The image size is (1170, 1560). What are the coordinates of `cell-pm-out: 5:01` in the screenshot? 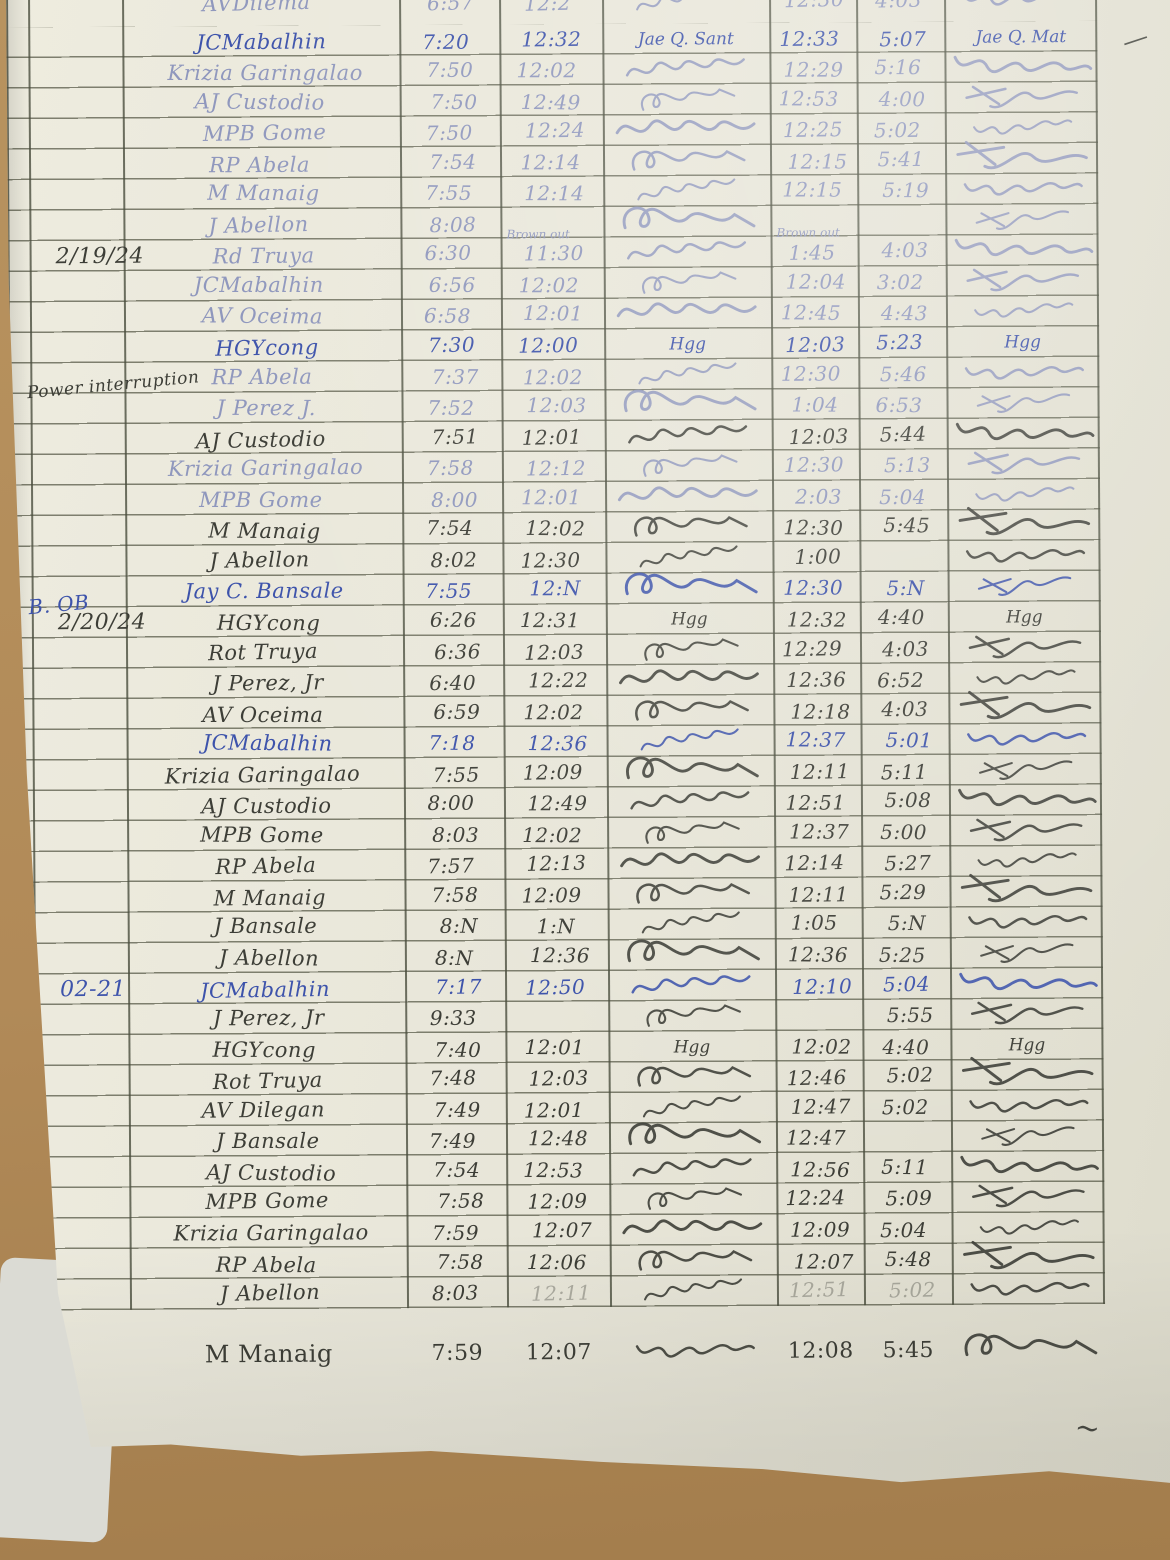 It's located at (904, 740).